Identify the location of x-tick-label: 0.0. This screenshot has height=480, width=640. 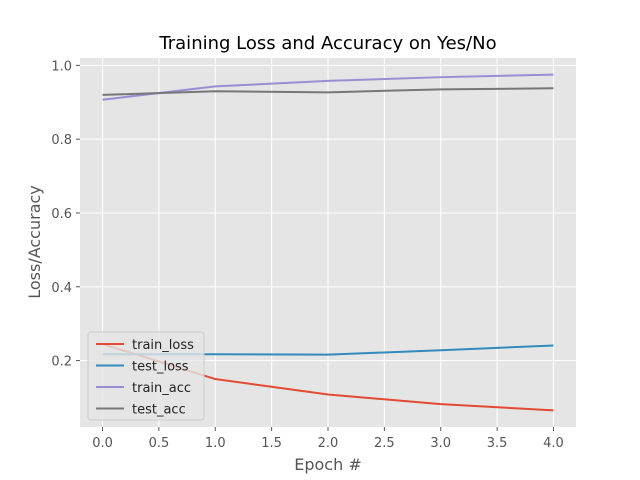
(102, 443).